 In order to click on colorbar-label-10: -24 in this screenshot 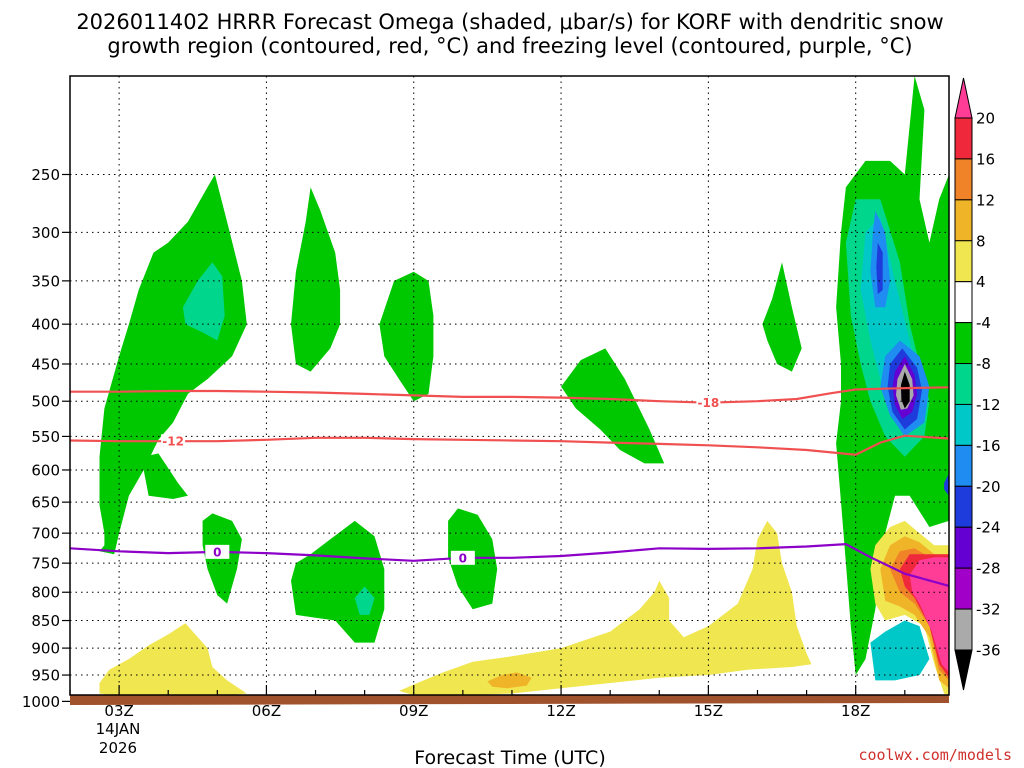, I will do `click(988, 528)`.